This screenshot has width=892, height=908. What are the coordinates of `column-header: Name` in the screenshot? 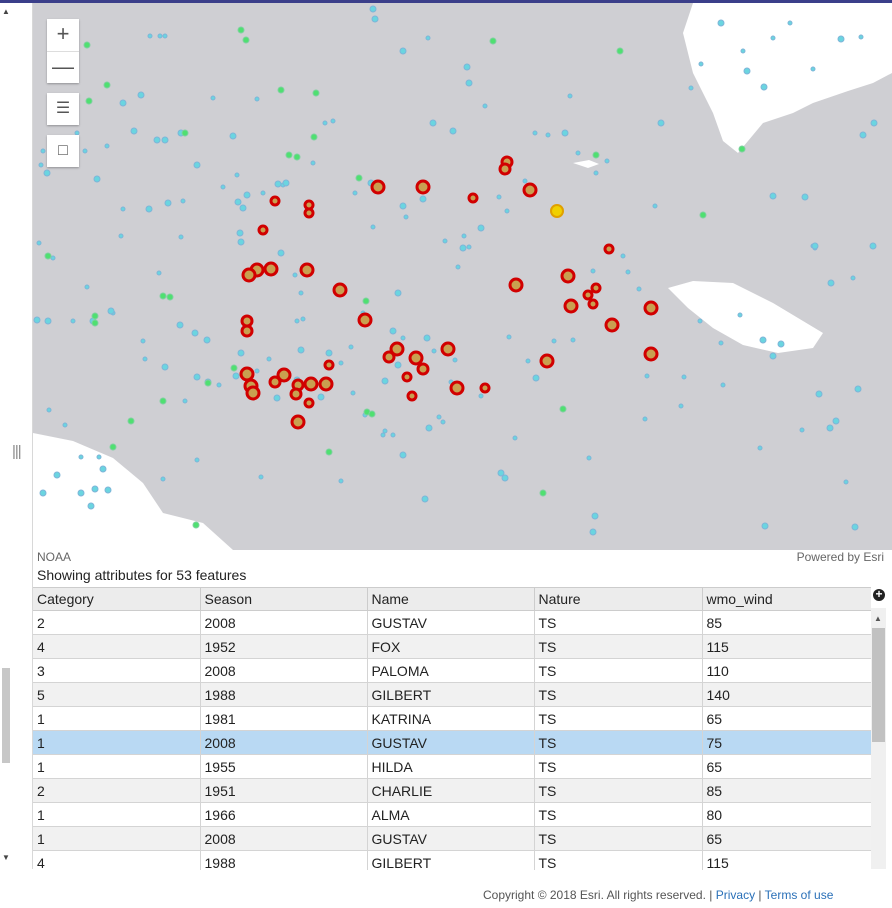 It's located at (451, 599).